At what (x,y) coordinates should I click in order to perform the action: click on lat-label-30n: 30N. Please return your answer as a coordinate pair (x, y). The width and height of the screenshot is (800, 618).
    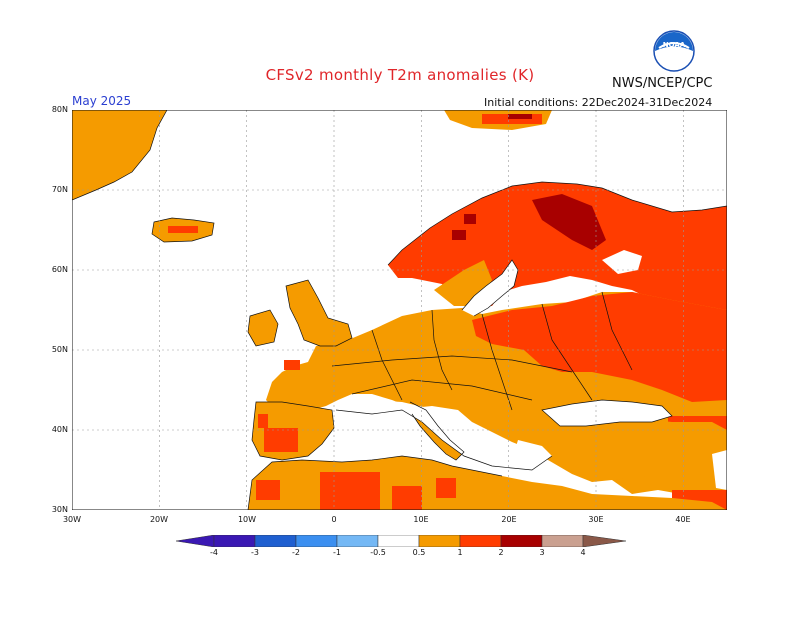
    Looking at the image, I should click on (59, 509).